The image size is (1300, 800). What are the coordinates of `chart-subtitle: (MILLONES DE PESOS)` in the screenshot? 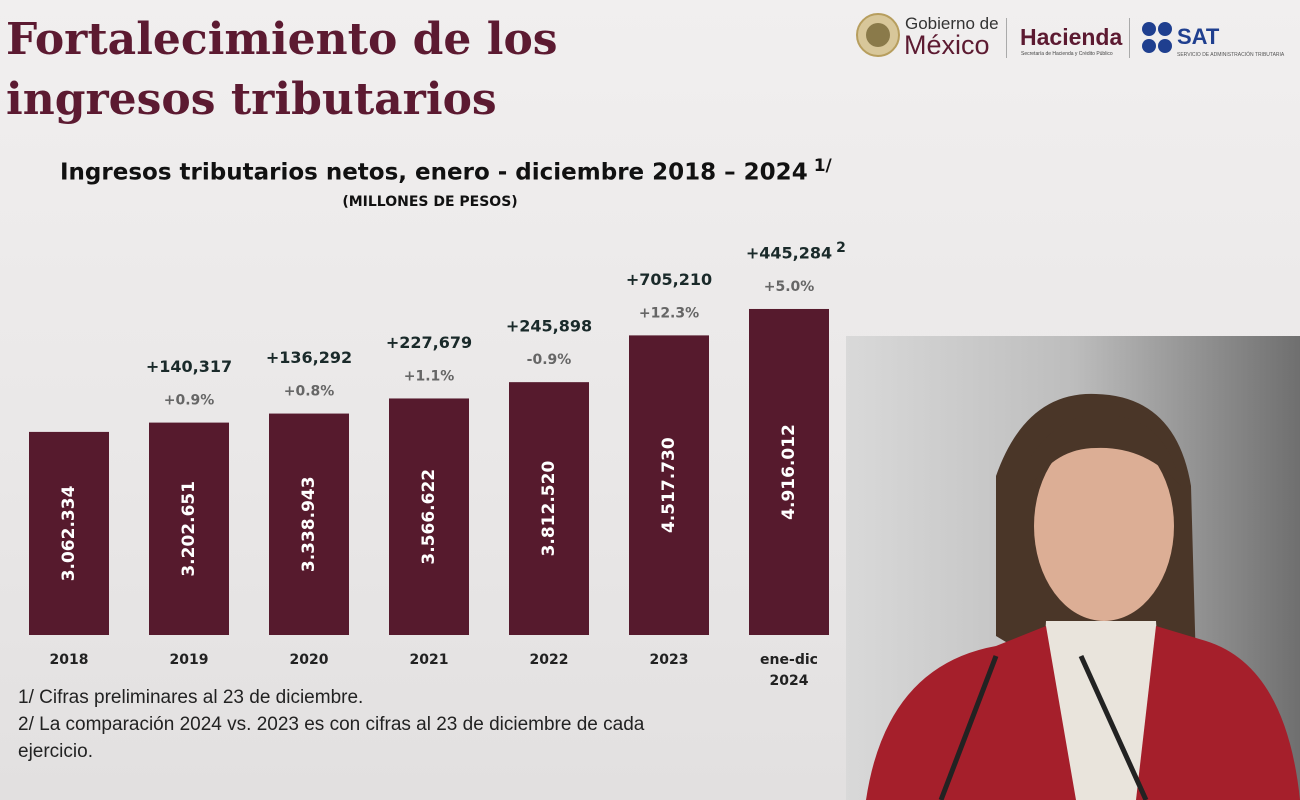 It's located at (429, 202).